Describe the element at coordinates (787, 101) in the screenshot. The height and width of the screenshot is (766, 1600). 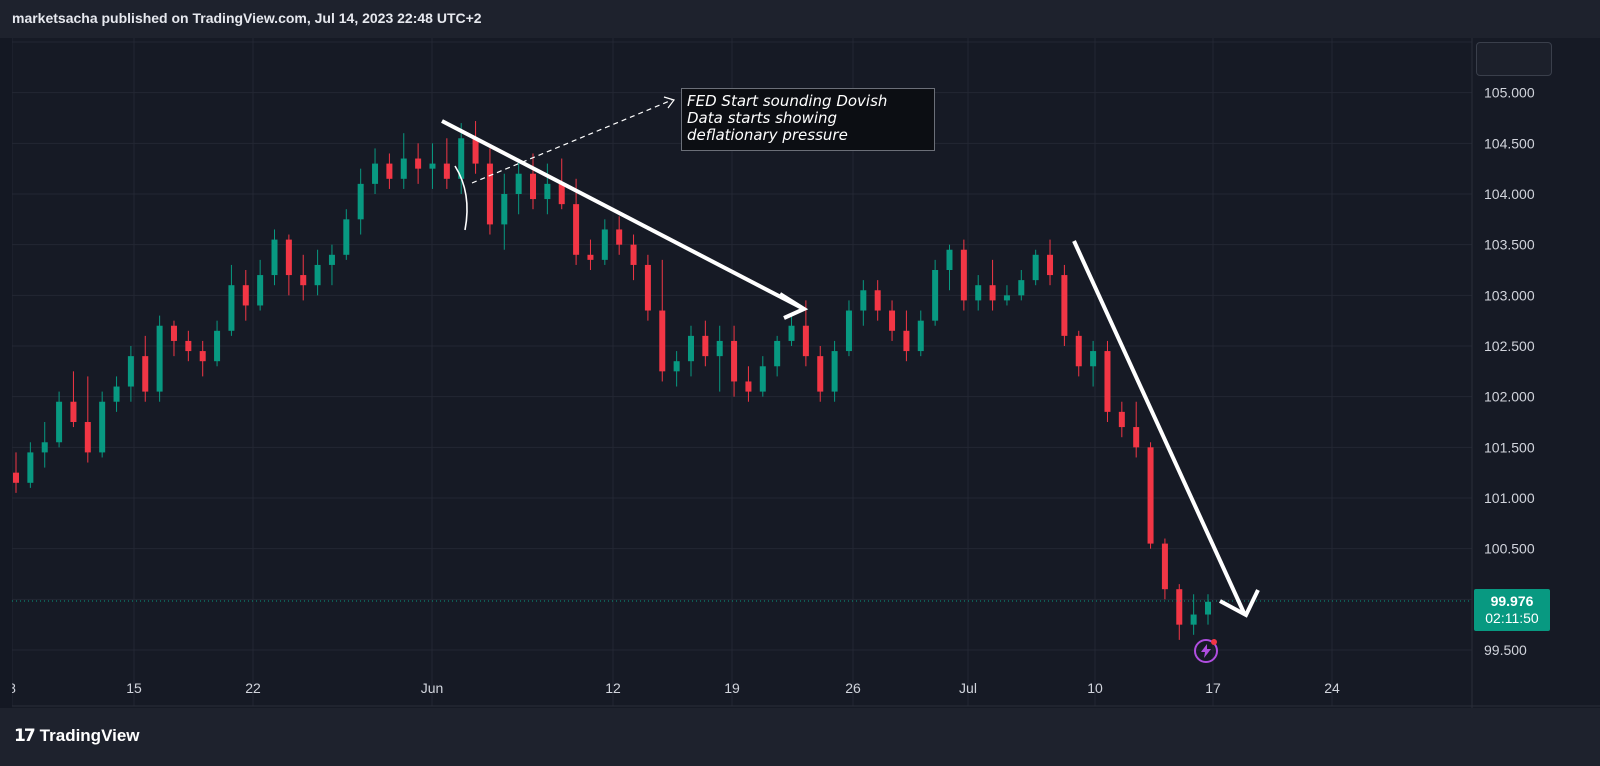
I see `annotation-line-1: FED Start sounding Dovish` at that location.